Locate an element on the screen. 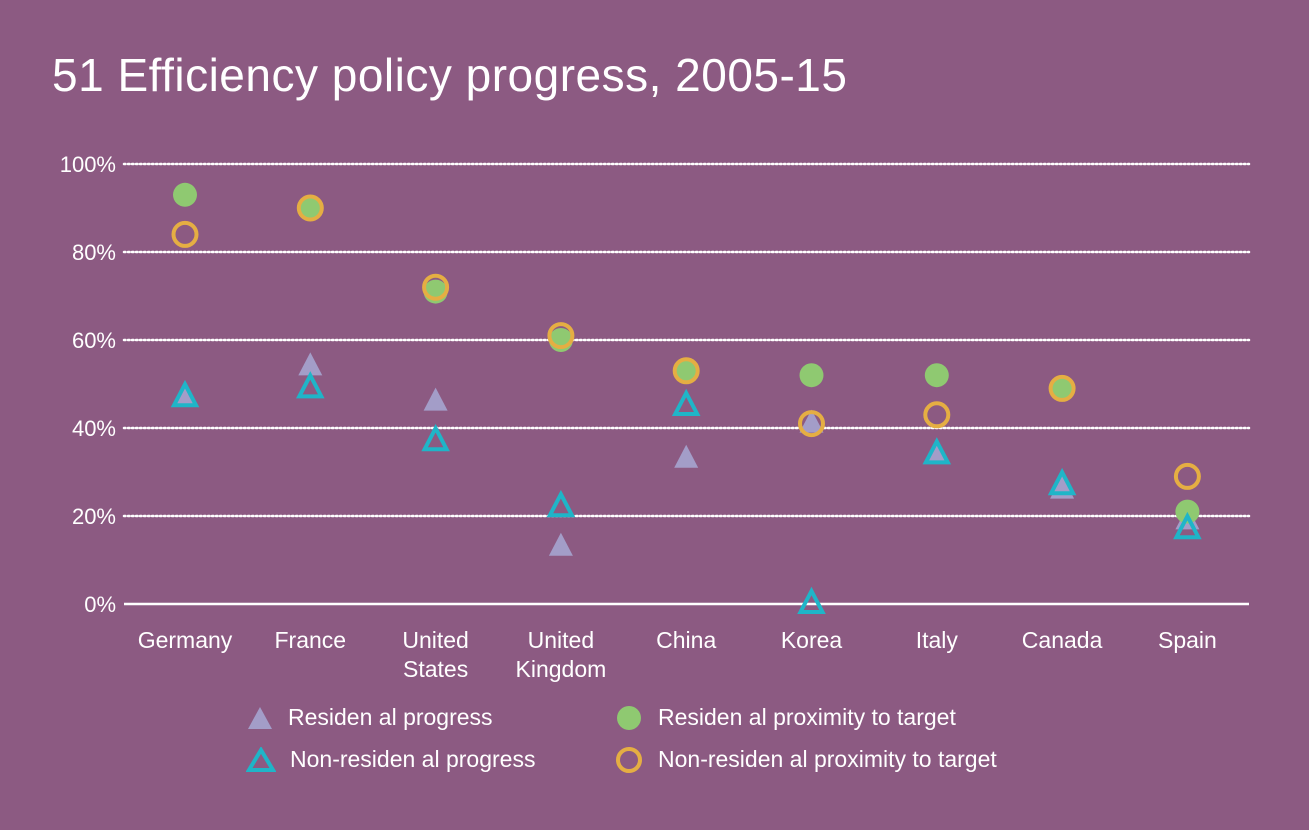 This screenshot has width=1309, height=830. legend-label: Residen al progress is located at coordinates (390, 717).